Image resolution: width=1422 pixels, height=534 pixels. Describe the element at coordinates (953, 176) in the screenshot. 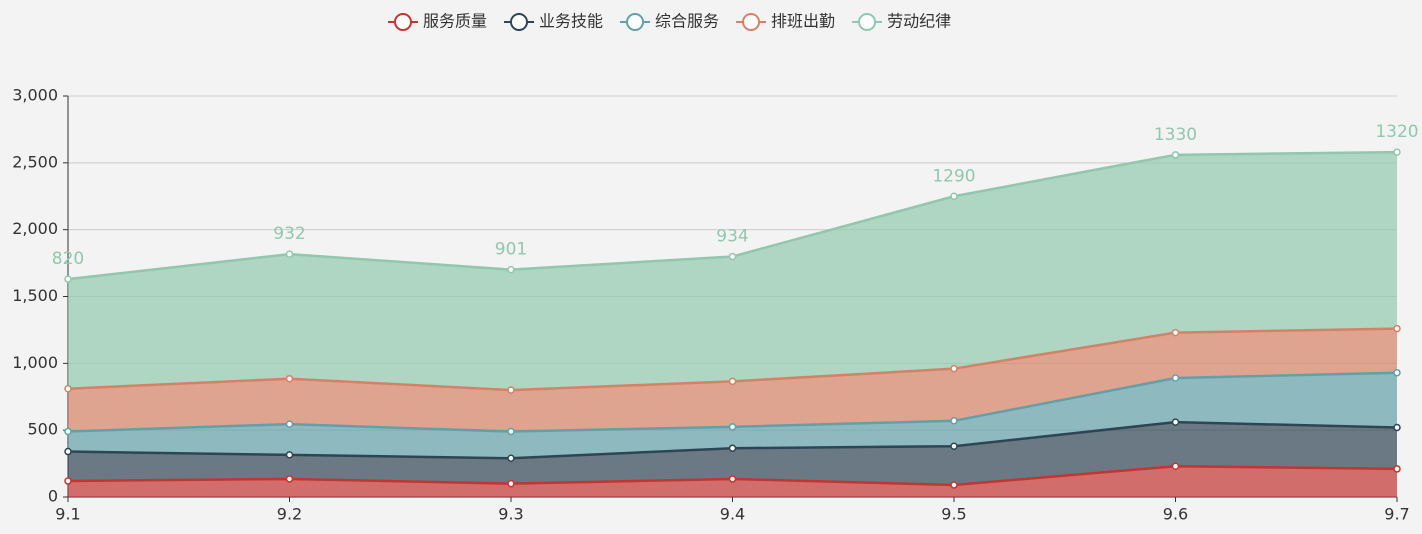

I see `data-label: 1290` at that location.